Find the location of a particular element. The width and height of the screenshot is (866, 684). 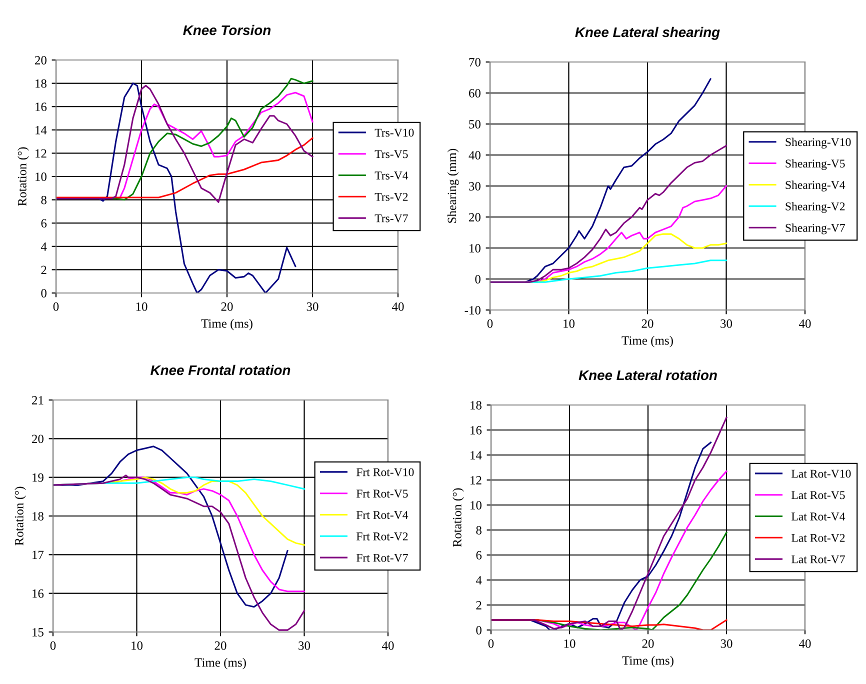

legend-label: Frt Rot-V10 is located at coordinates (385, 472).